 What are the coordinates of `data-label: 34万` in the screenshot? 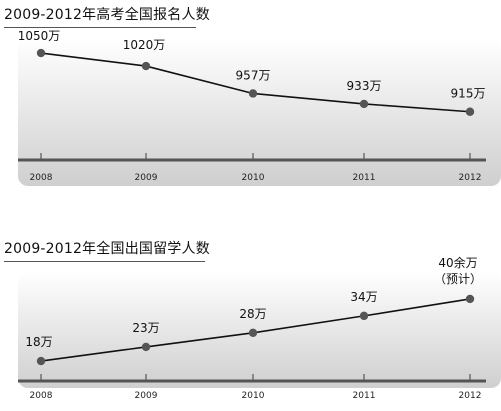 It's located at (363, 297).